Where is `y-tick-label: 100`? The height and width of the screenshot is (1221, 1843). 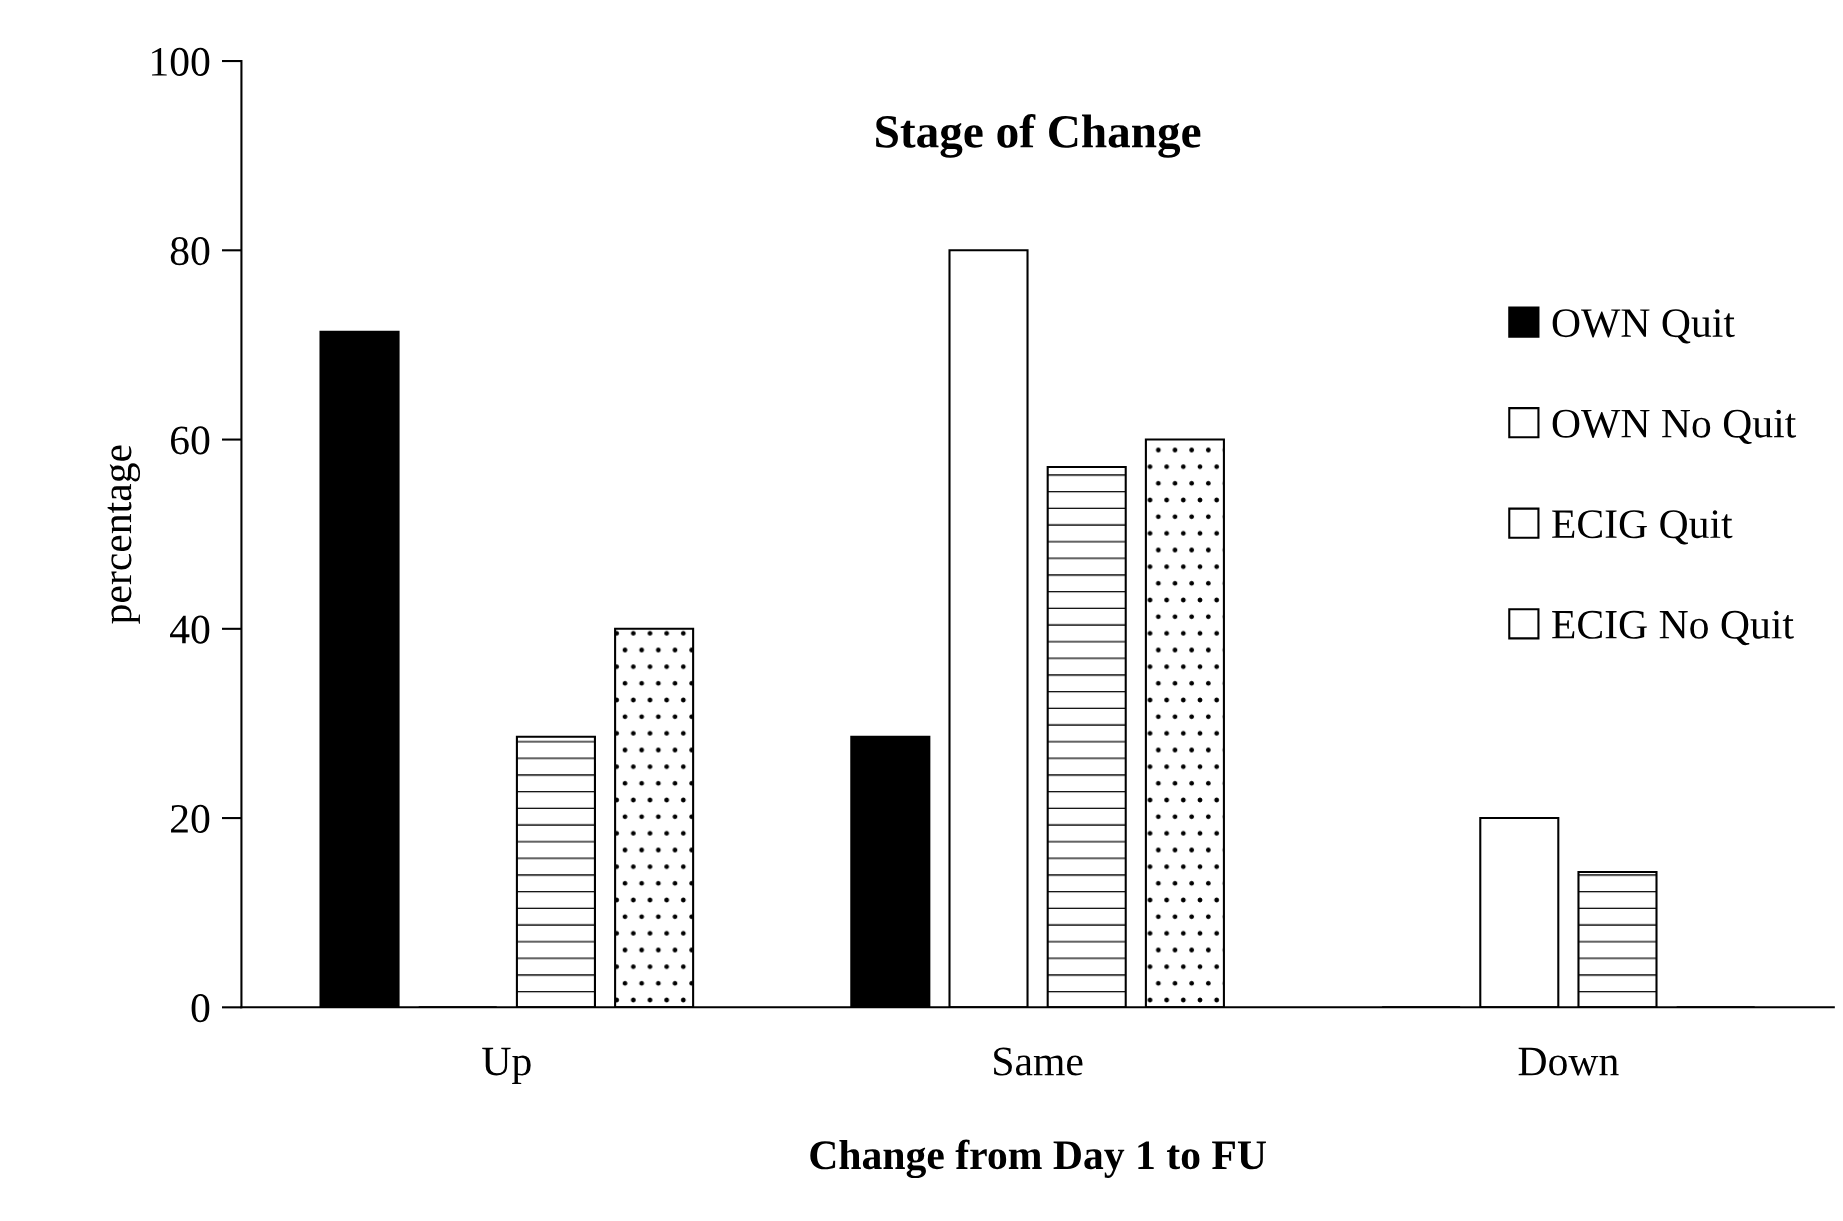 y-tick-label: 100 is located at coordinates (181, 61).